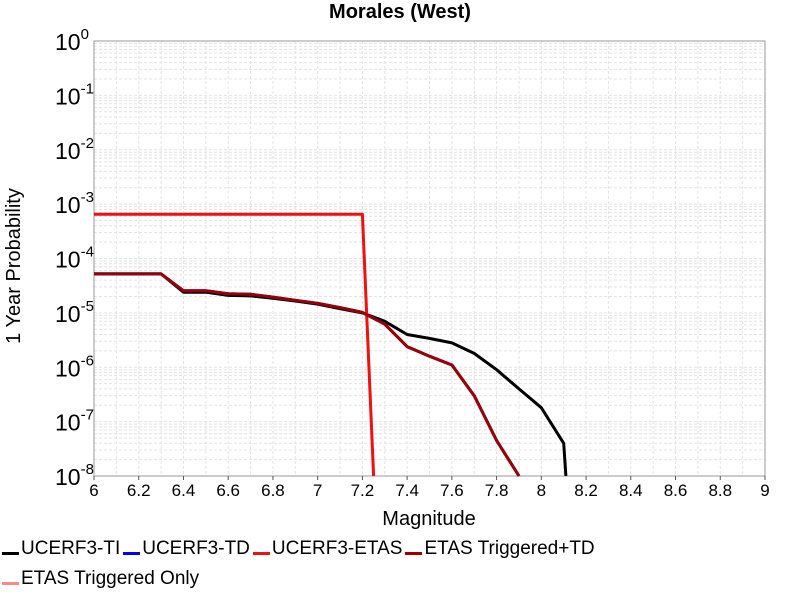  What do you see at coordinates (337, 548) in the screenshot?
I see `legend-label: UCERF3-ETAS` at bounding box center [337, 548].